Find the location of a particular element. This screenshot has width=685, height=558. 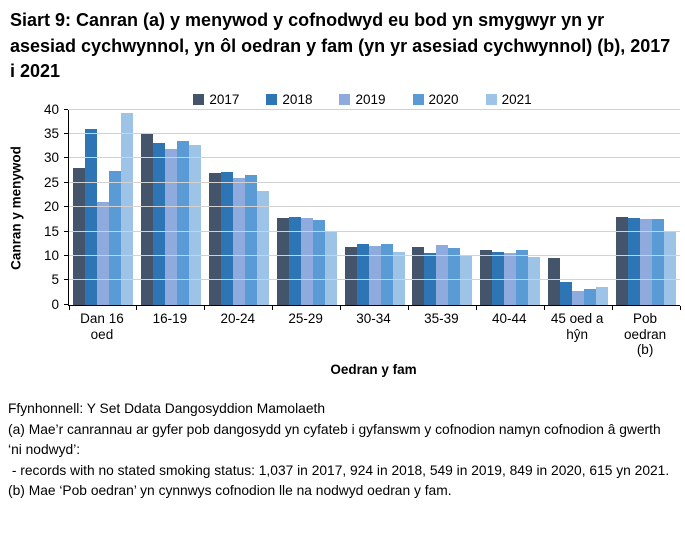

legend-item: 2017 is located at coordinates (216, 99).